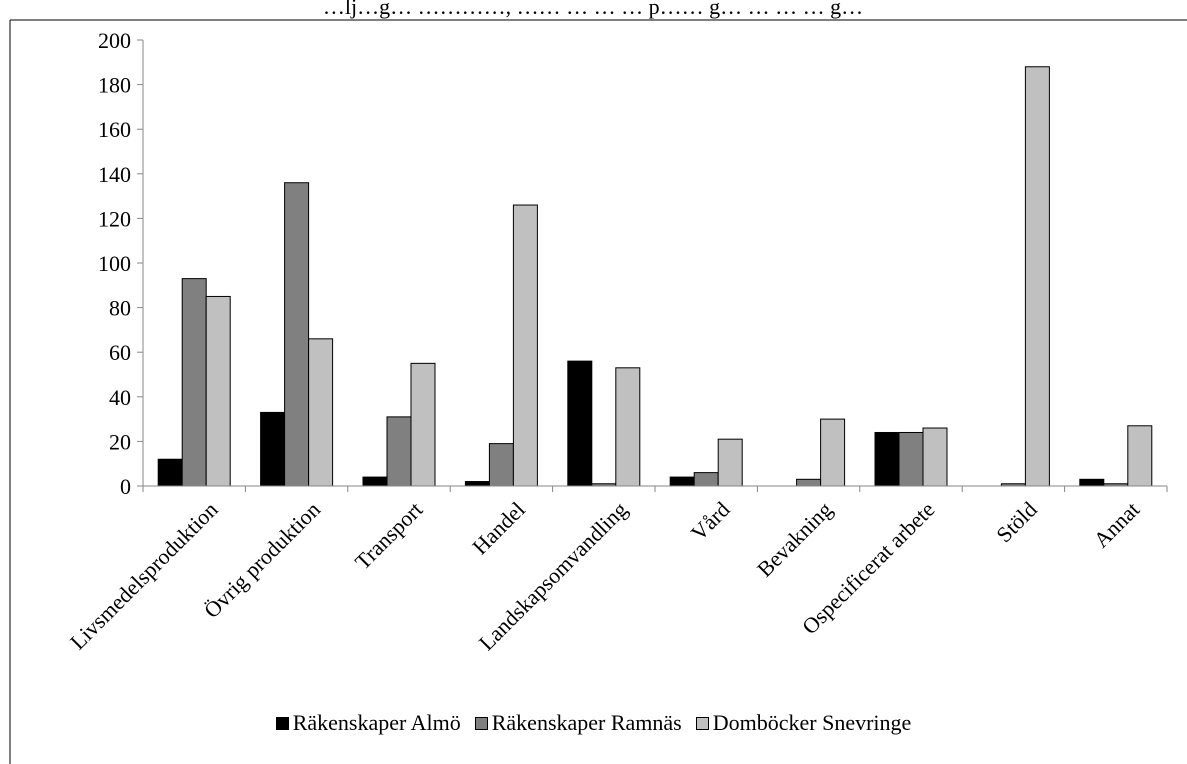 This screenshot has height=764, width=1187. I want to click on x-tick-label: Vård, so click(710, 521).